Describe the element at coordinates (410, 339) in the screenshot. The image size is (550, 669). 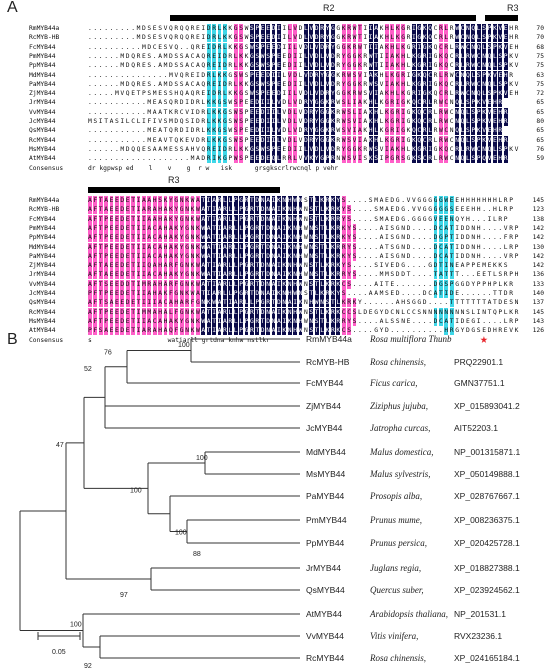
I see `species-name: Rosa multiflora Thunb` at that location.